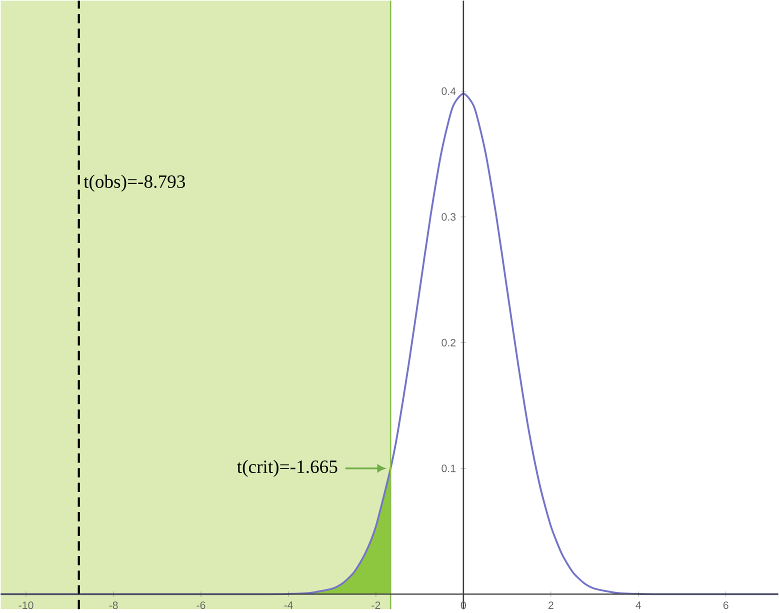 This screenshot has height=613, width=779. What do you see at coordinates (639, 605) in the screenshot?
I see `x-tick-label: 4` at bounding box center [639, 605].